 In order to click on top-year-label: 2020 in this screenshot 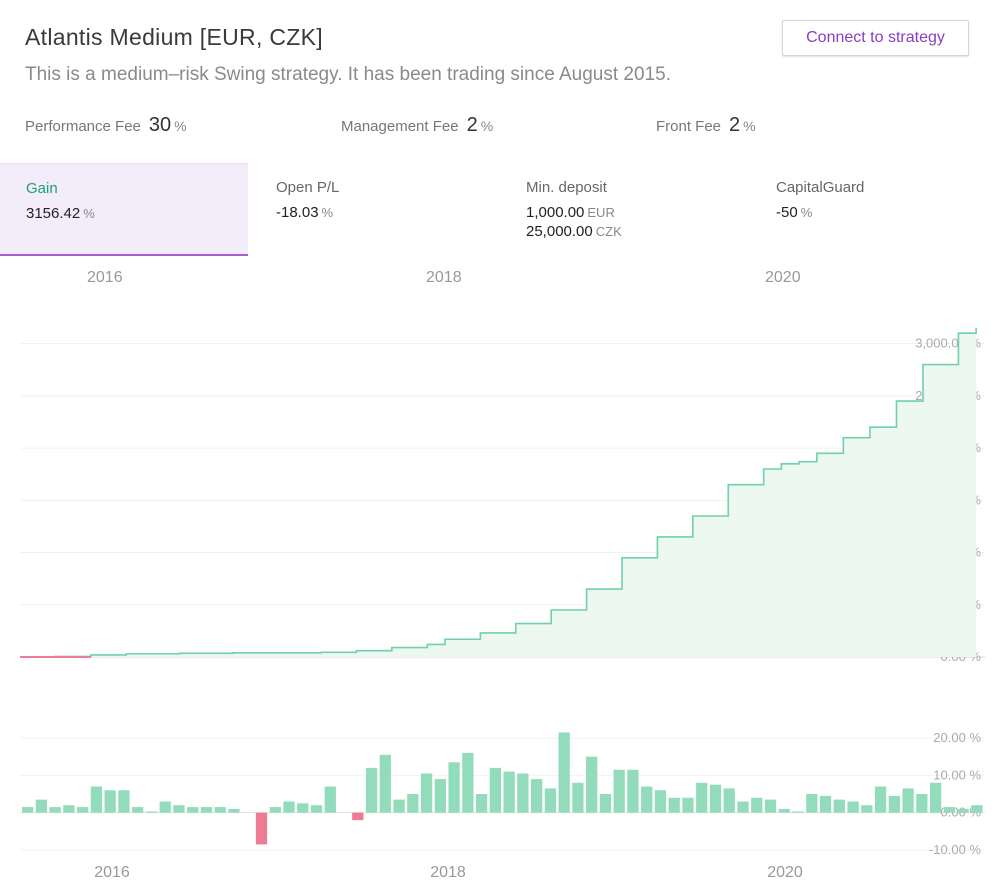, I will do `click(783, 277)`.